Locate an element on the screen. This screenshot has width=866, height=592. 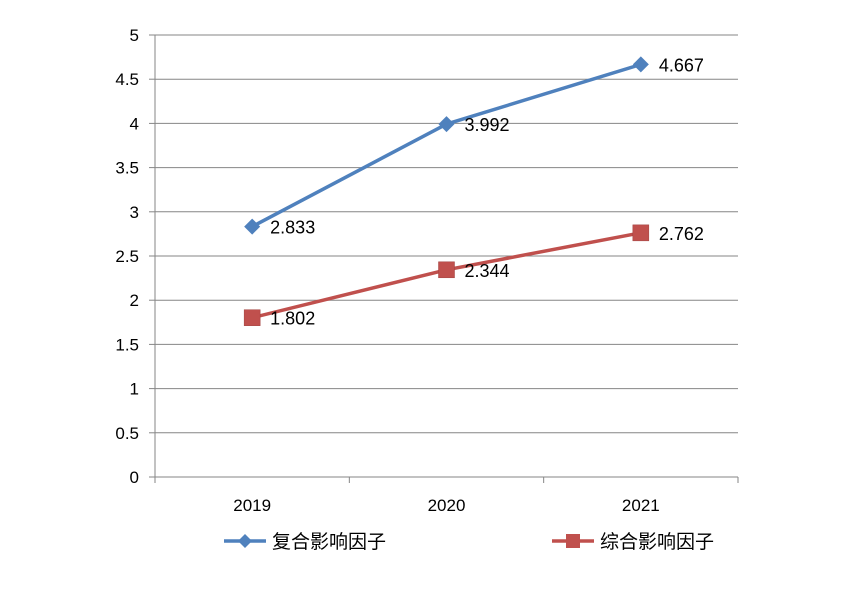
data-label: 2.344 is located at coordinates (487, 271).